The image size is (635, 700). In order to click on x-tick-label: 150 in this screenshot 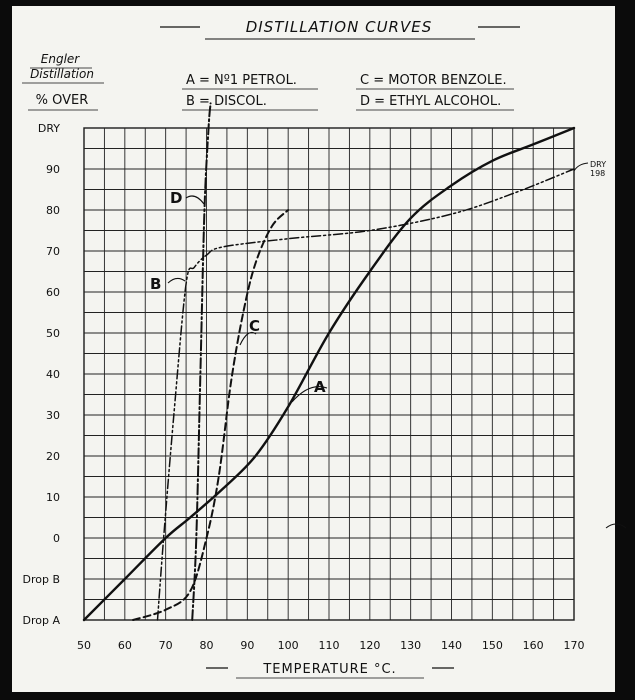, I will do `click(492, 645)`.